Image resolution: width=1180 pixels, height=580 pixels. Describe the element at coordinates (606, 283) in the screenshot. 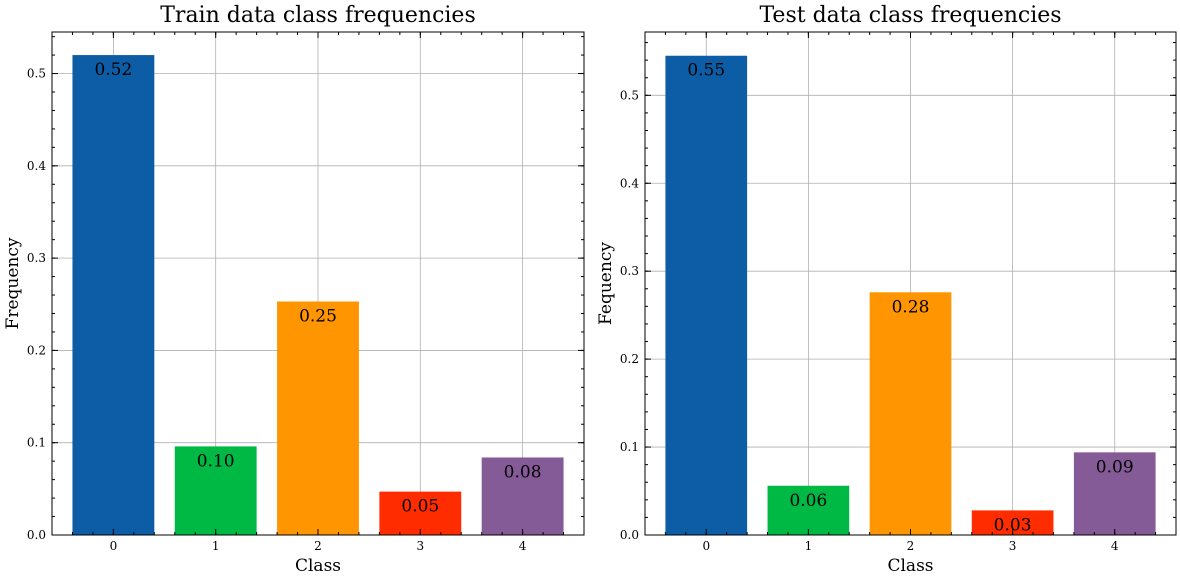

I see `y-axis-label: Fequency` at that location.